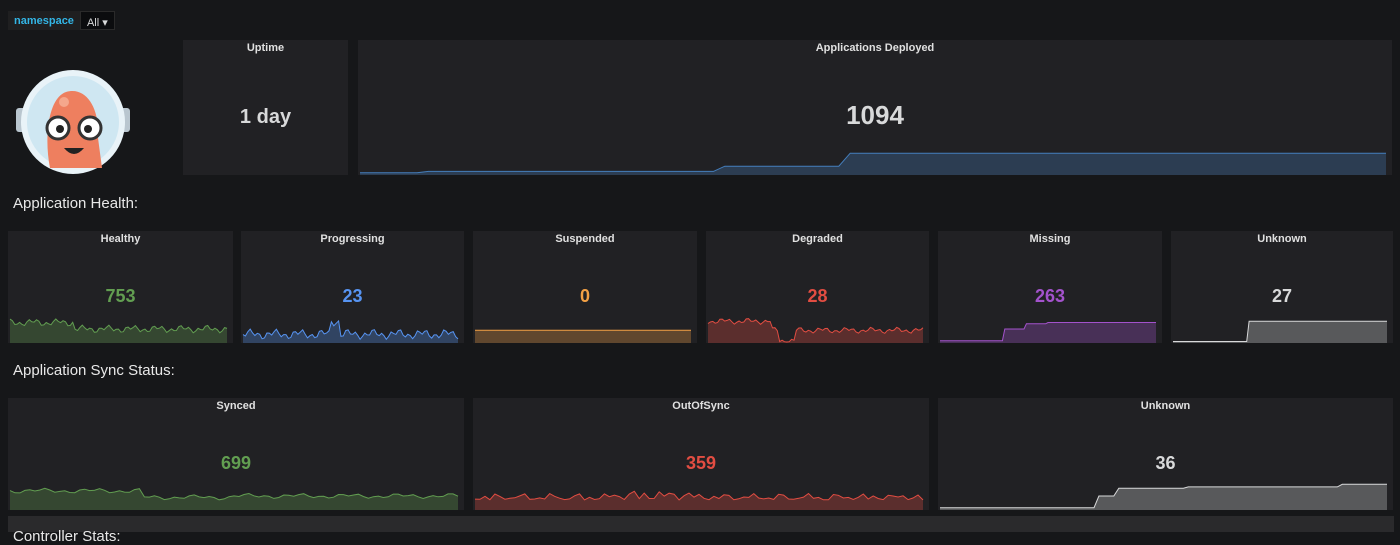 The image size is (1400, 545). I want to click on panel-value: 1 day, so click(265, 117).